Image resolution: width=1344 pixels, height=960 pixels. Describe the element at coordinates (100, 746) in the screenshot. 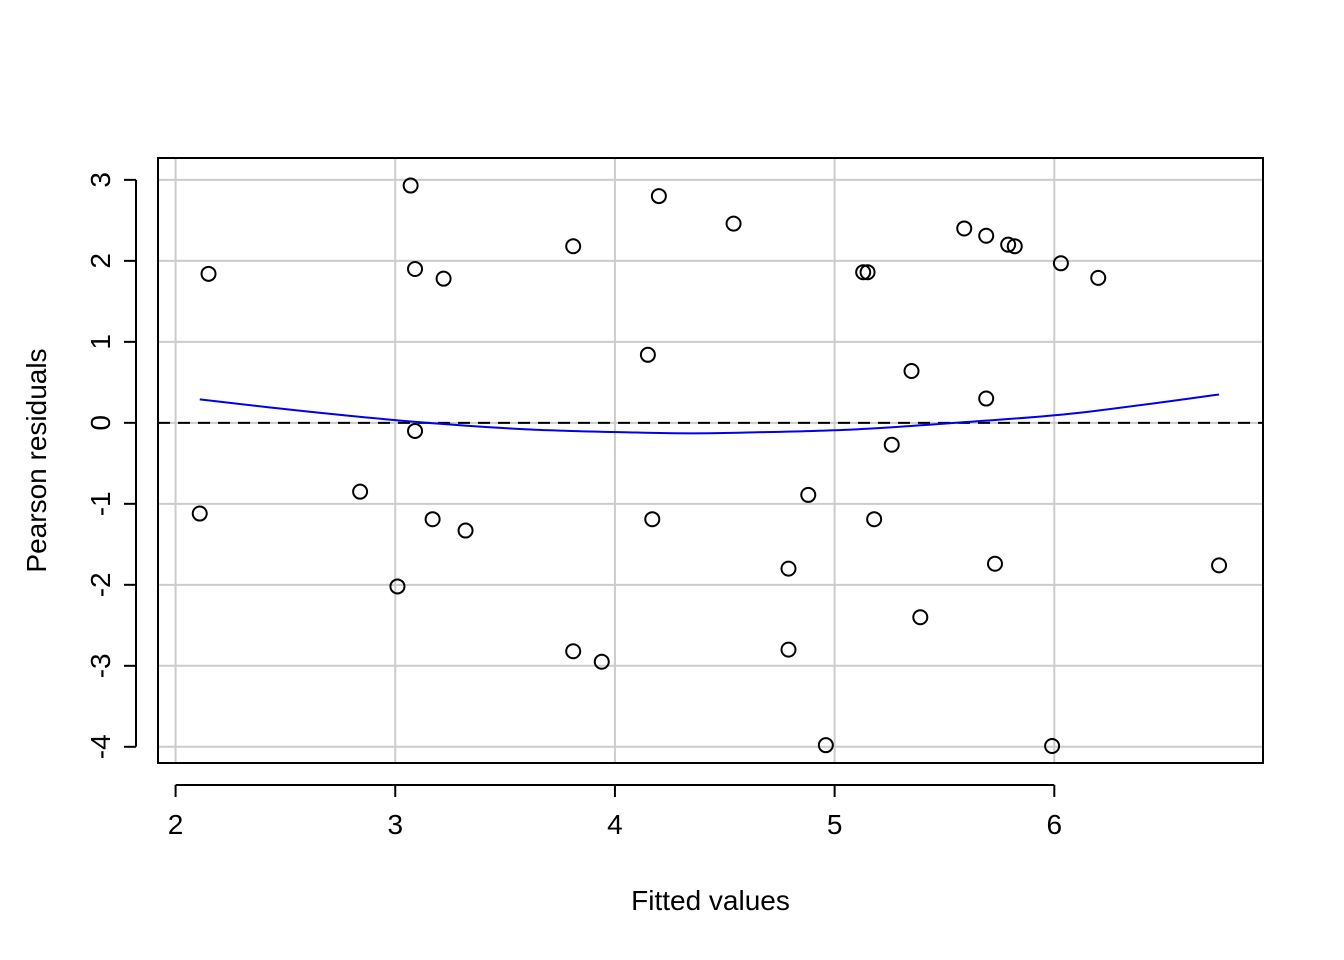

I see `y-tick-label: -4` at that location.